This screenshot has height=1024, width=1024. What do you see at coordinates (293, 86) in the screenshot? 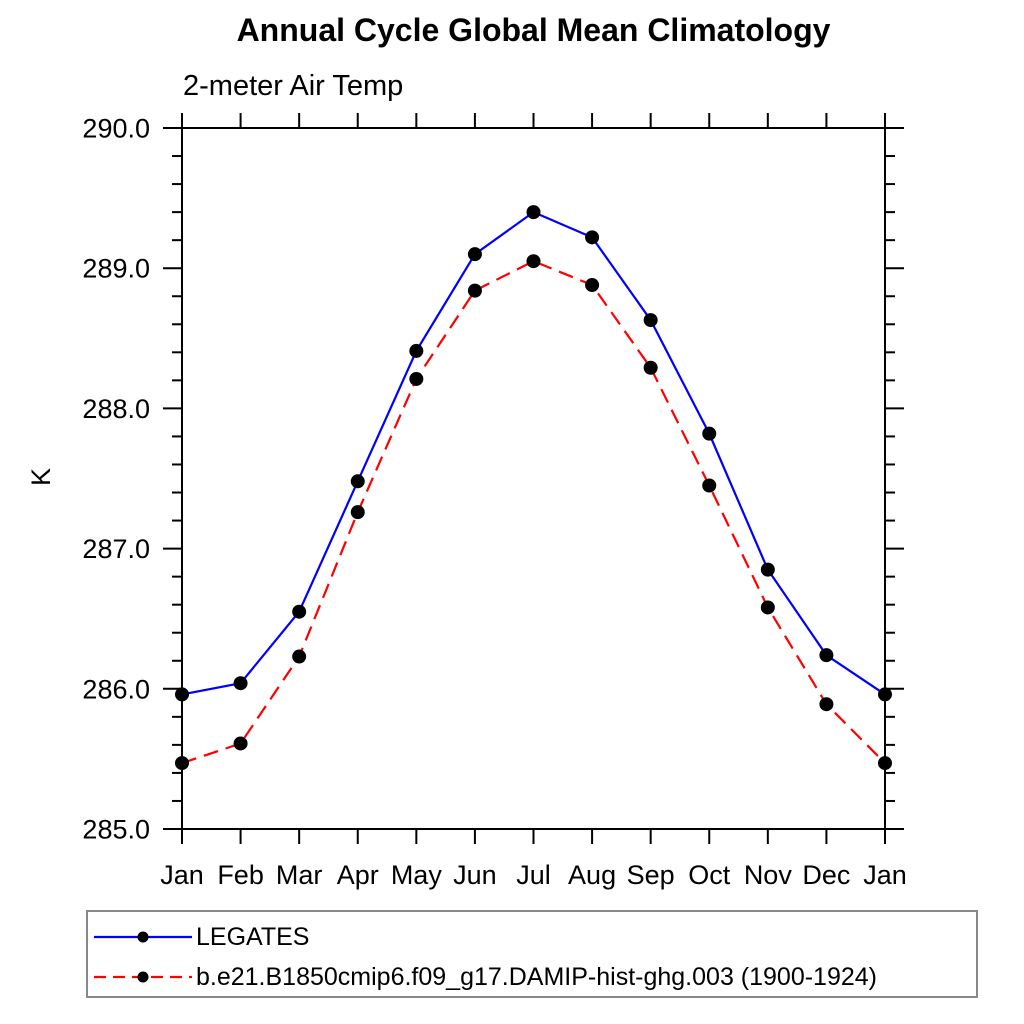
I see `chart-subtitle: 2-meter Air Temp` at bounding box center [293, 86].